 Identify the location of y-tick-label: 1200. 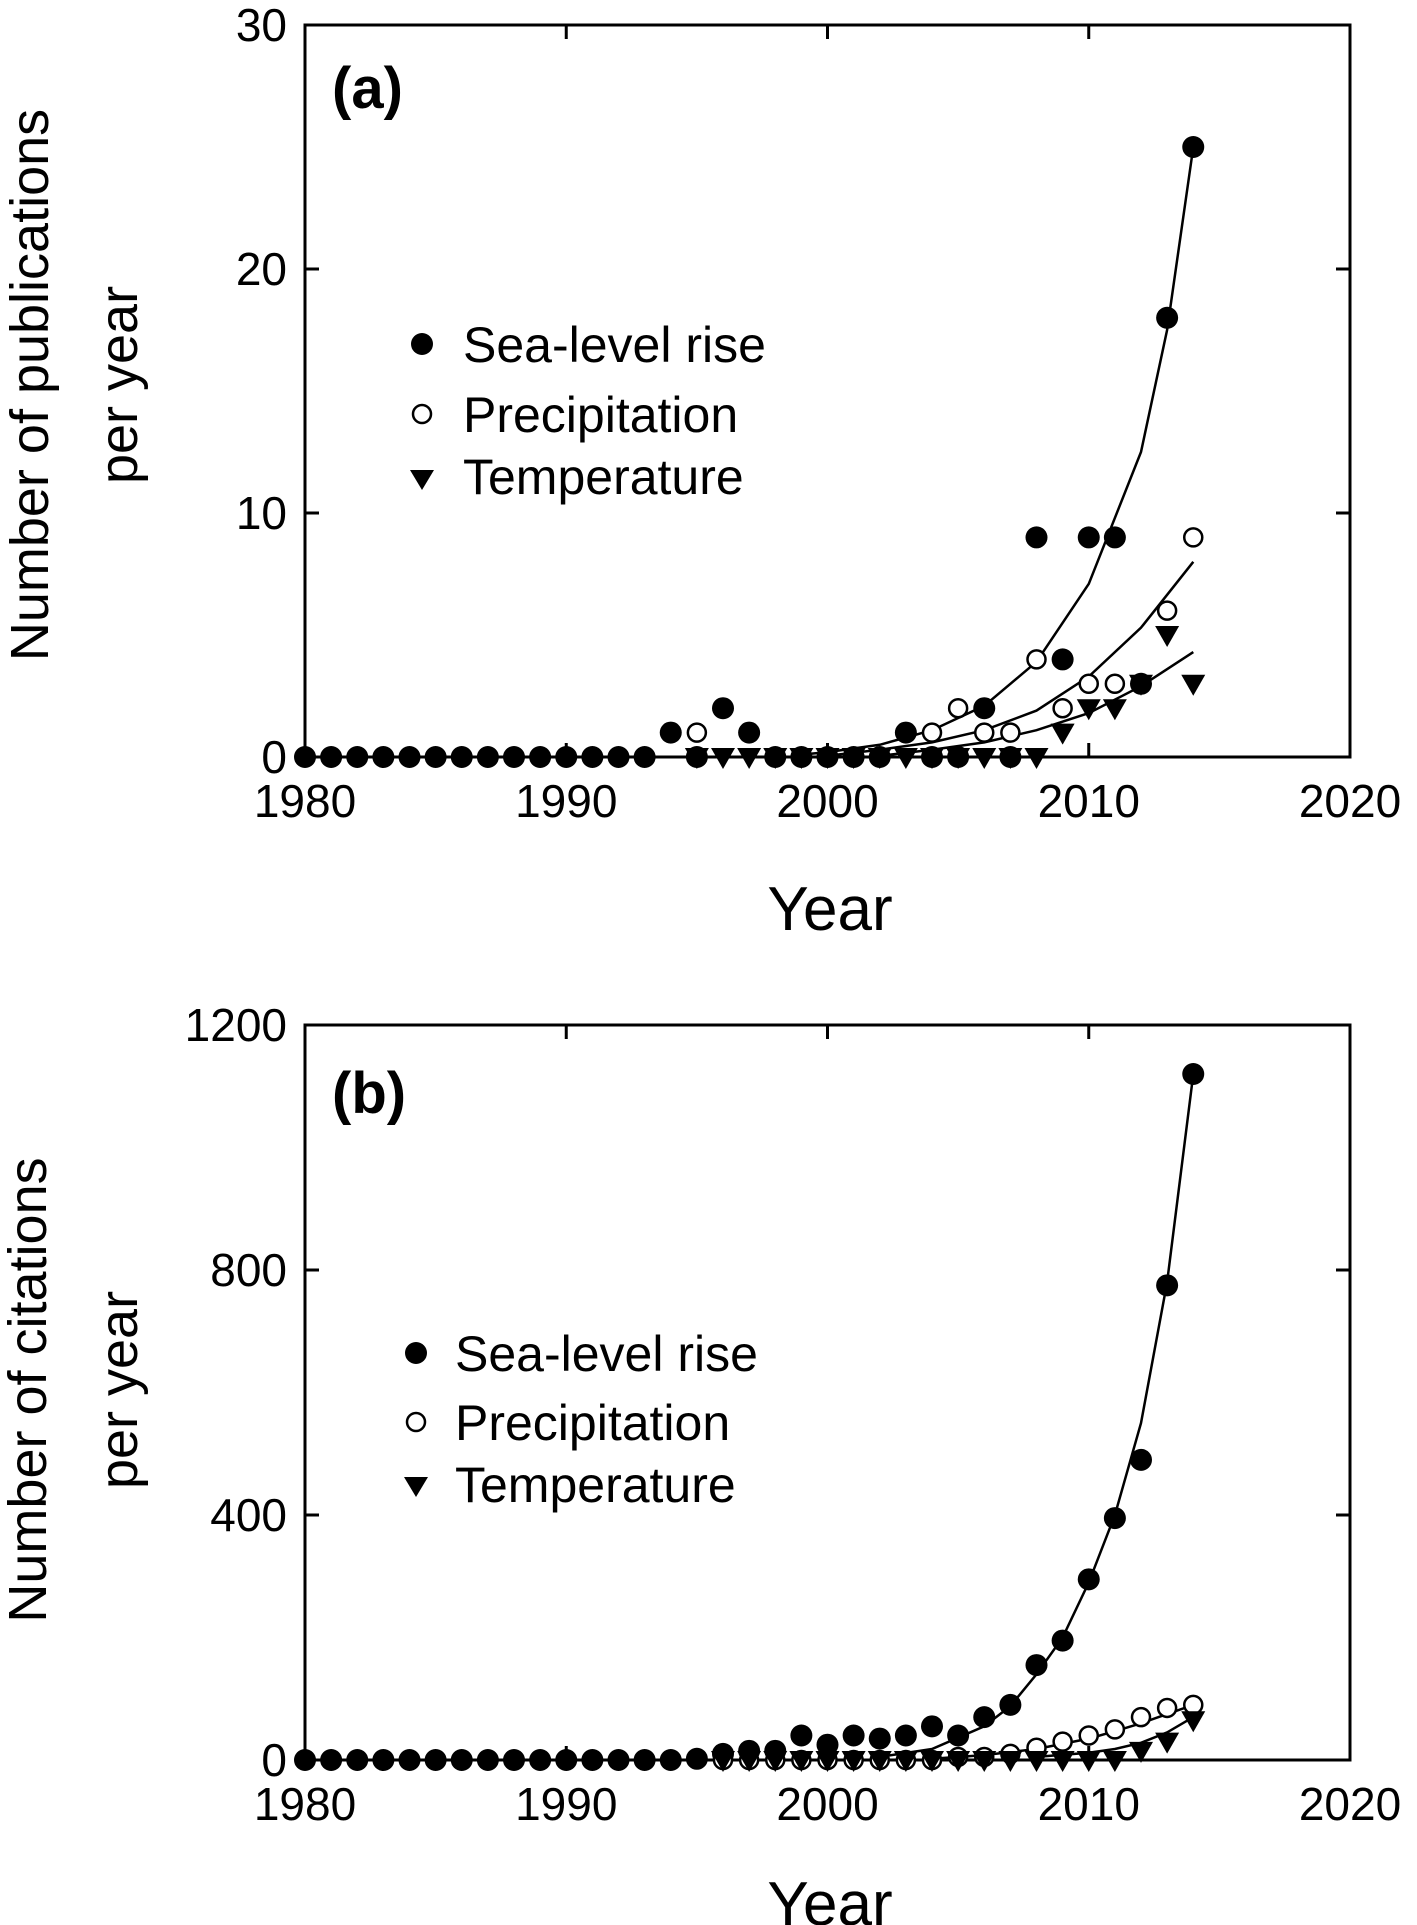
(236, 1025).